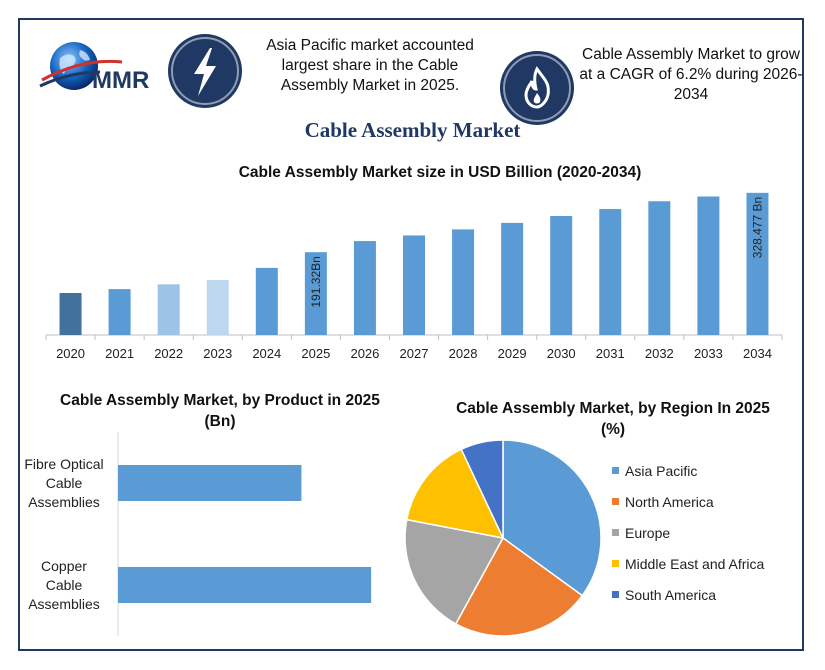 Image resolution: width=825 pixels, height=670 pixels. What do you see at coordinates (757, 227) in the screenshot?
I see `data-label: 328.477 Bn` at bounding box center [757, 227].